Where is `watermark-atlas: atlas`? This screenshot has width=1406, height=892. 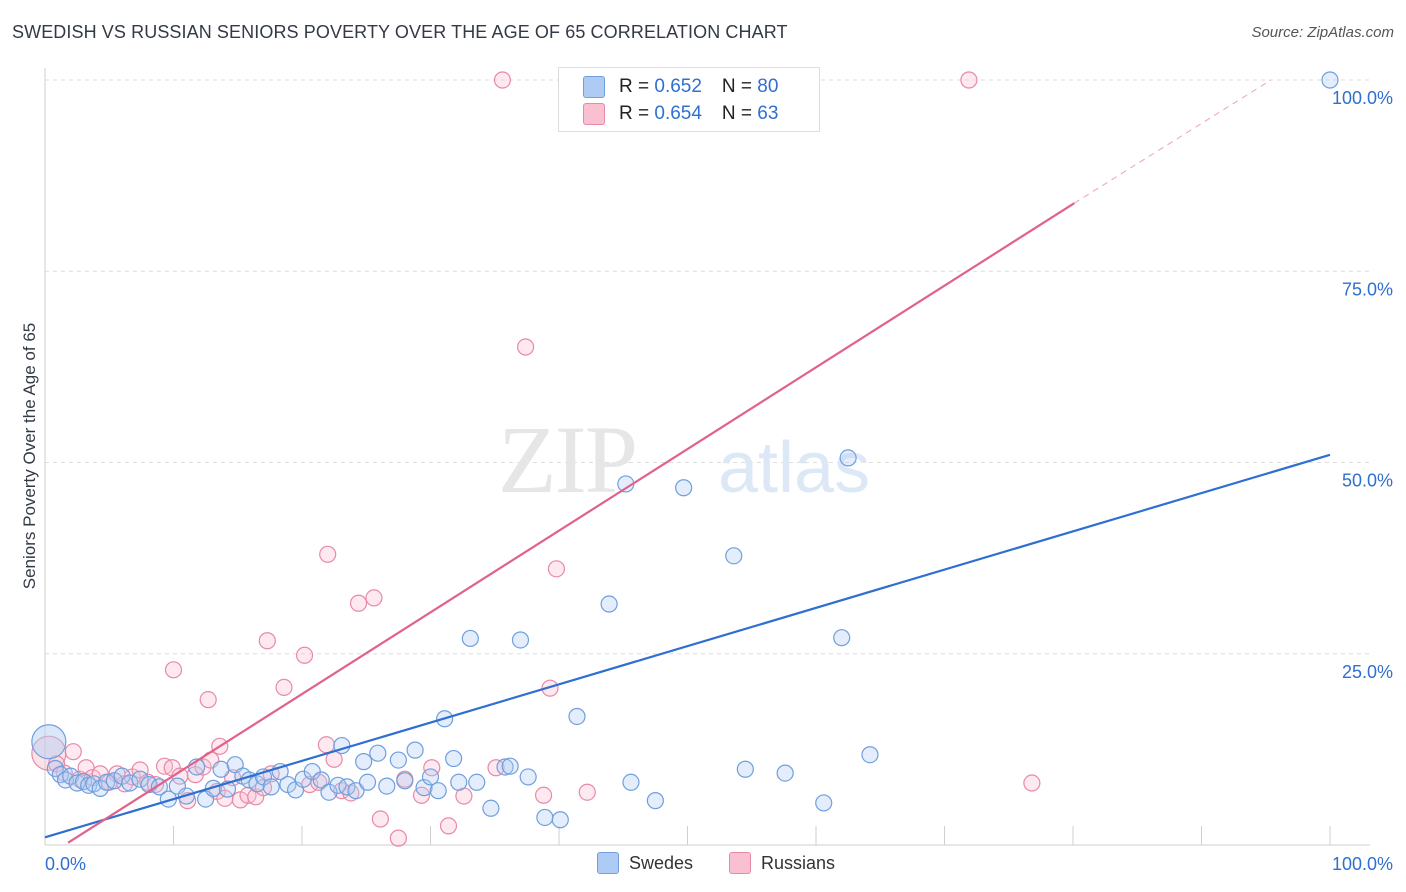 watermark-atlas: atlas is located at coordinates (794, 468).